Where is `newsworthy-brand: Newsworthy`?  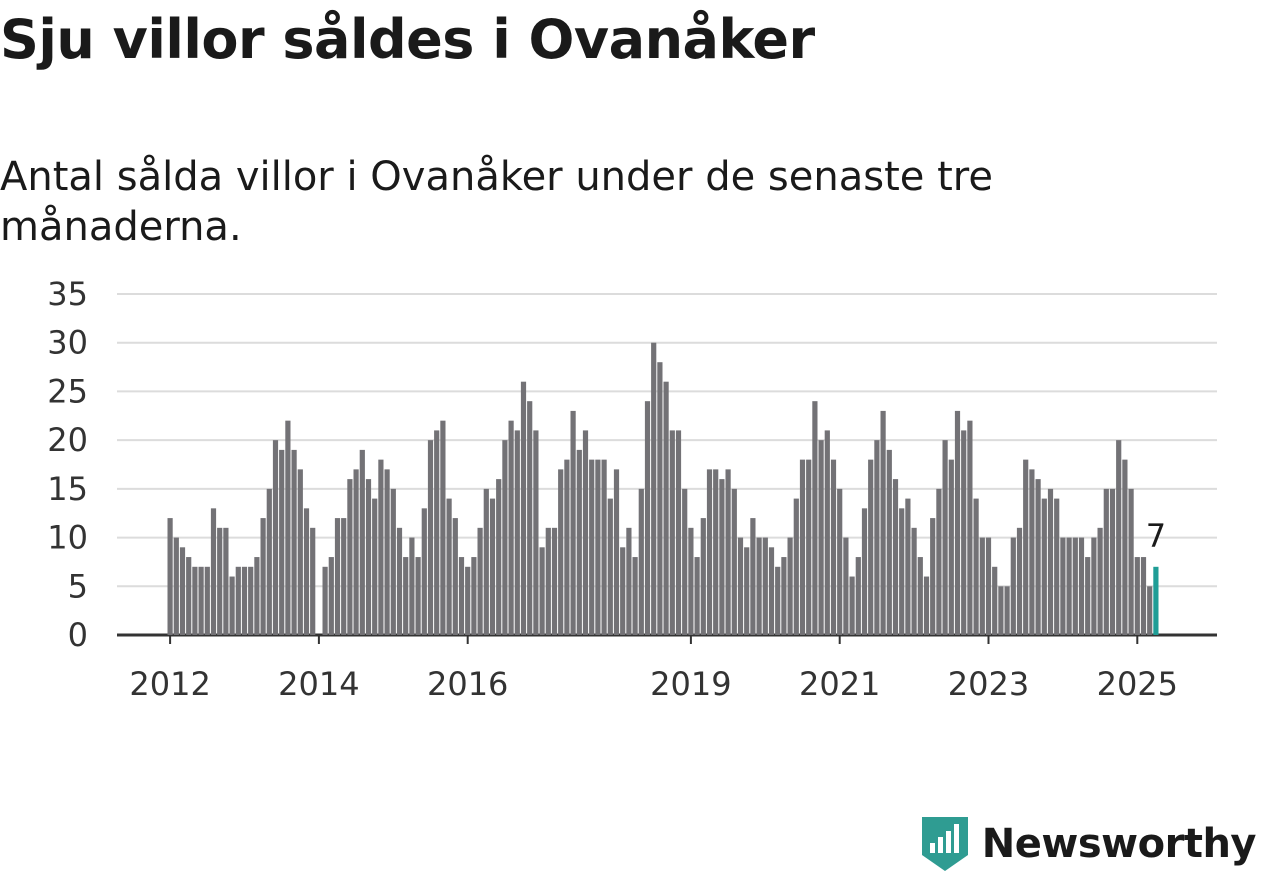 newsworthy-brand: Newsworthy is located at coordinates (1088, 844).